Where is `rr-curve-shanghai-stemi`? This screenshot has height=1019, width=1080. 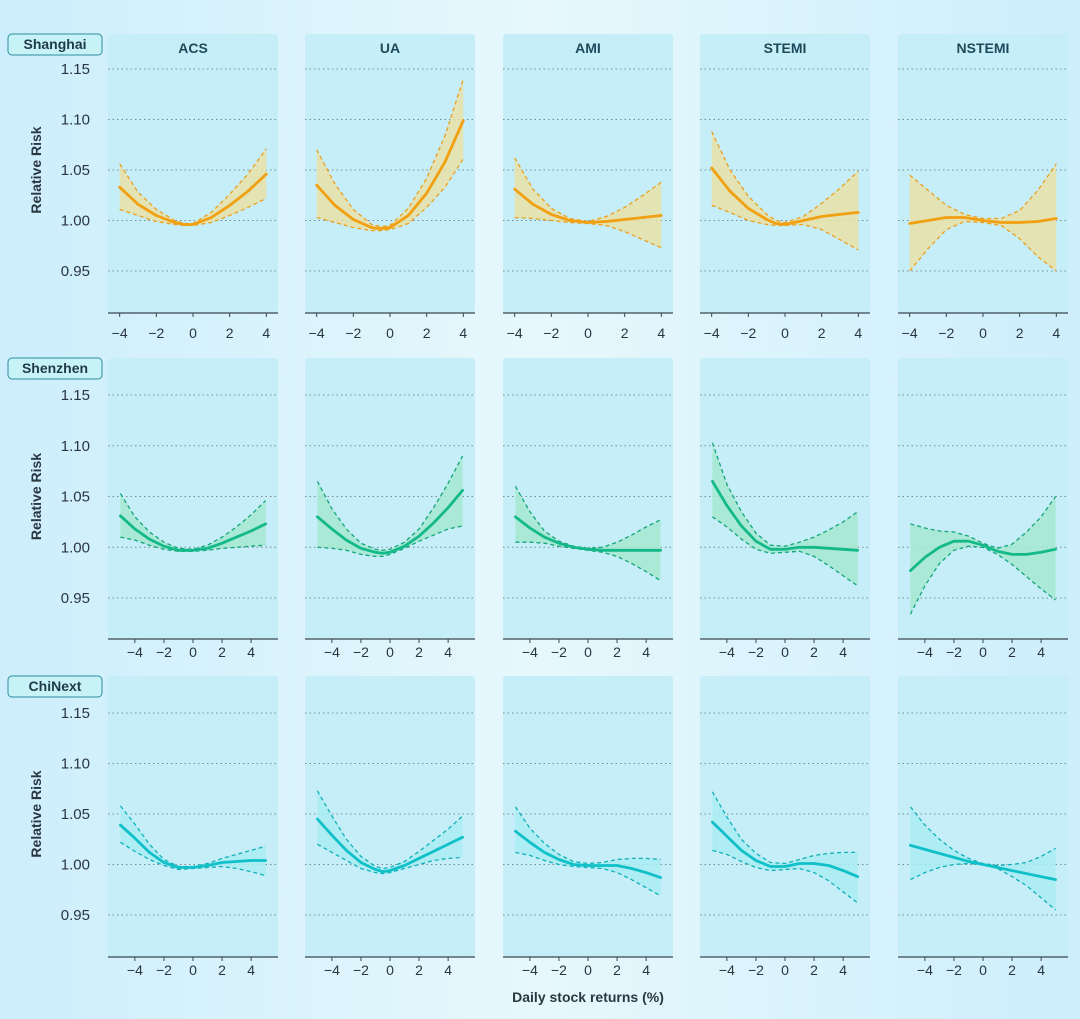 rr-curve-shanghai-stemi is located at coordinates (785, 196).